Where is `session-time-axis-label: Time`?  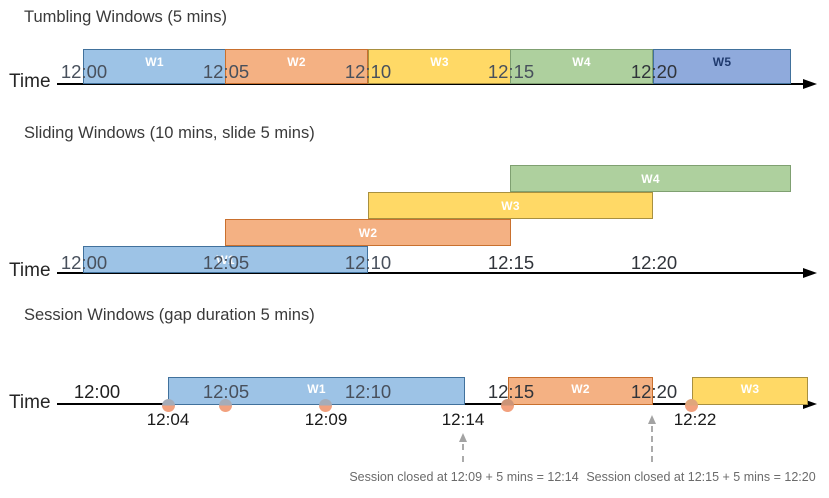 session-time-axis-label: Time is located at coordinates (30, 402).